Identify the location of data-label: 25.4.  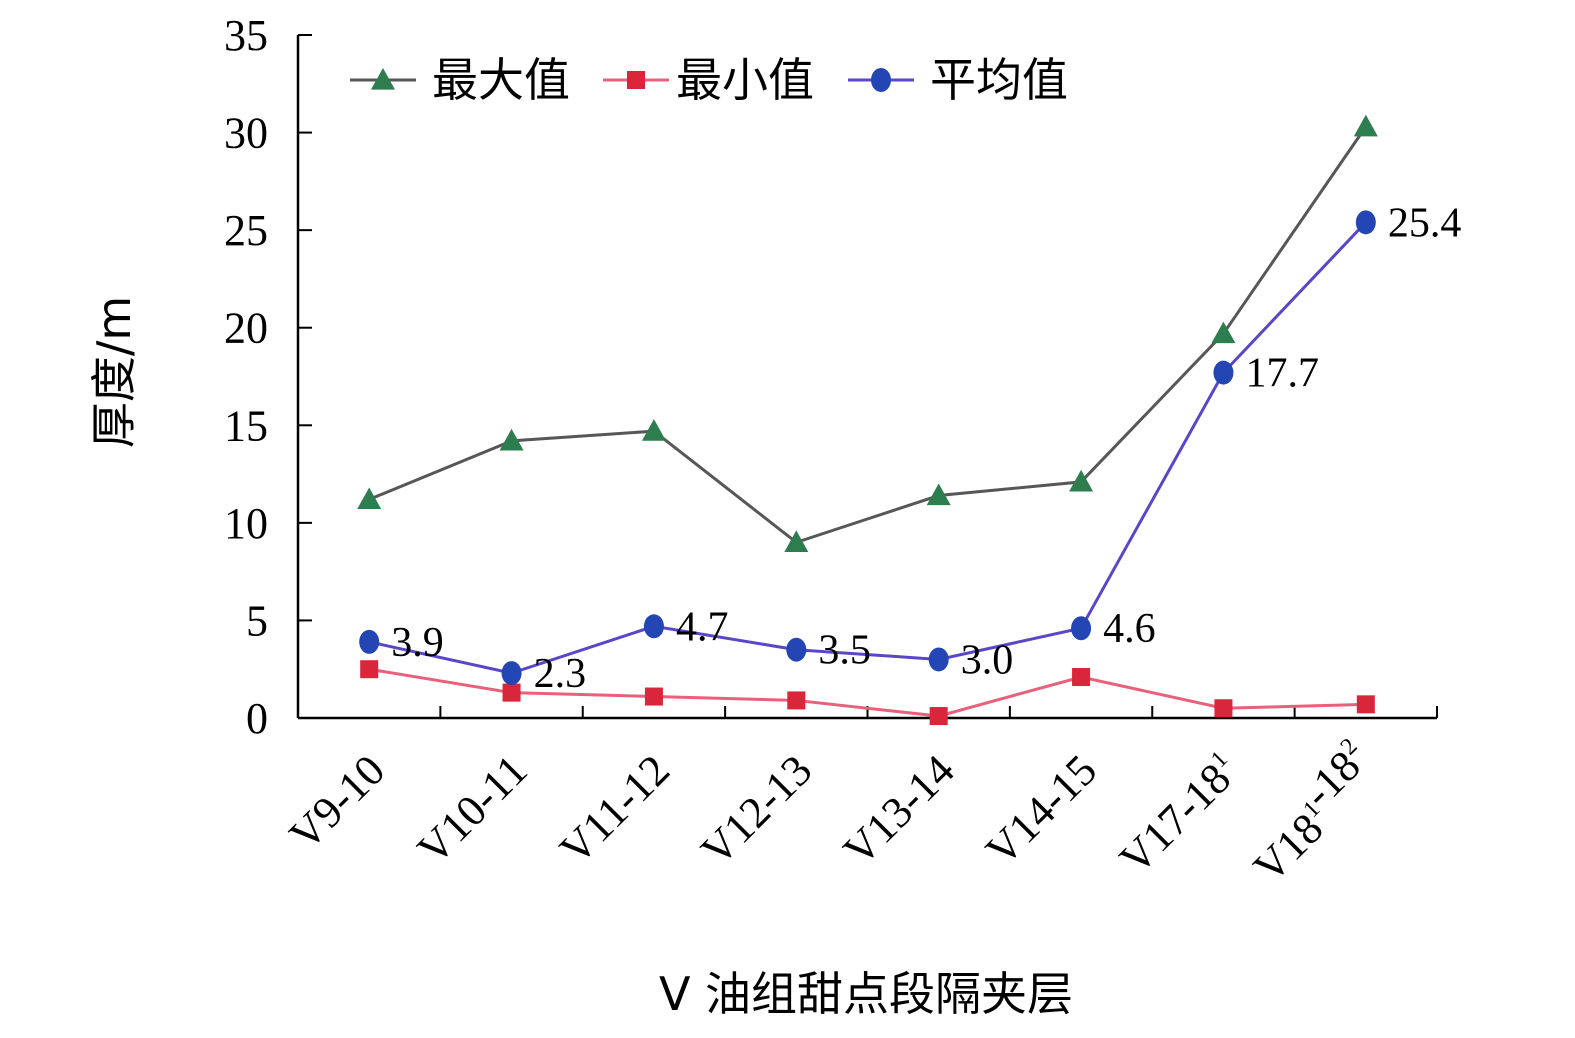
(1425, 223).